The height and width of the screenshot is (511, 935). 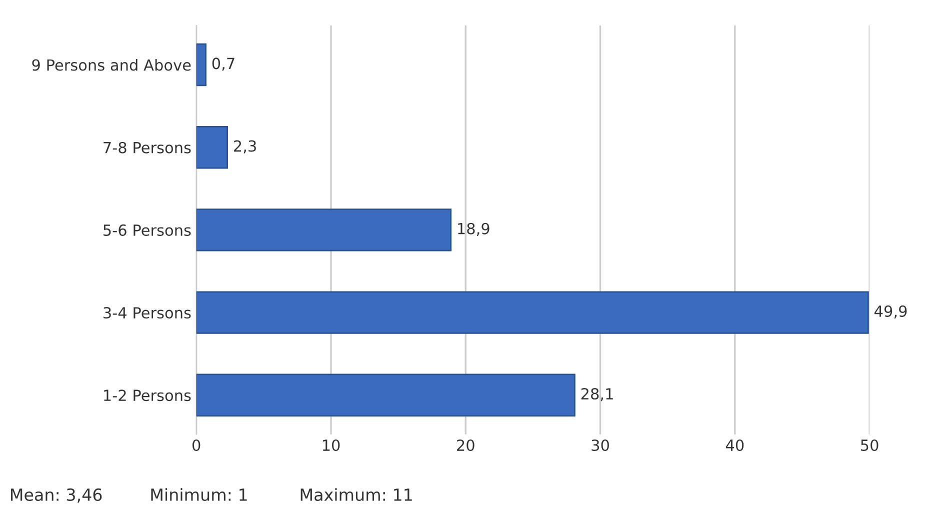 What do you see at coordinates (600, 445) in the screenshot?
I see `x-tick-label: 30` at bounding box center [600, 445].